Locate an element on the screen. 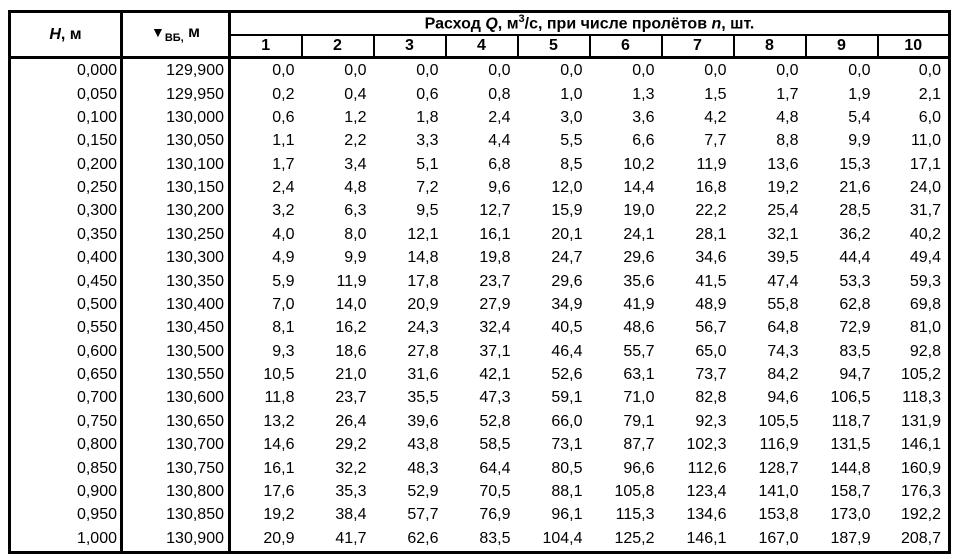 This screenshot has width=960, height=559. h-value-cell: 0,450 is located at coordinates (66, 281).